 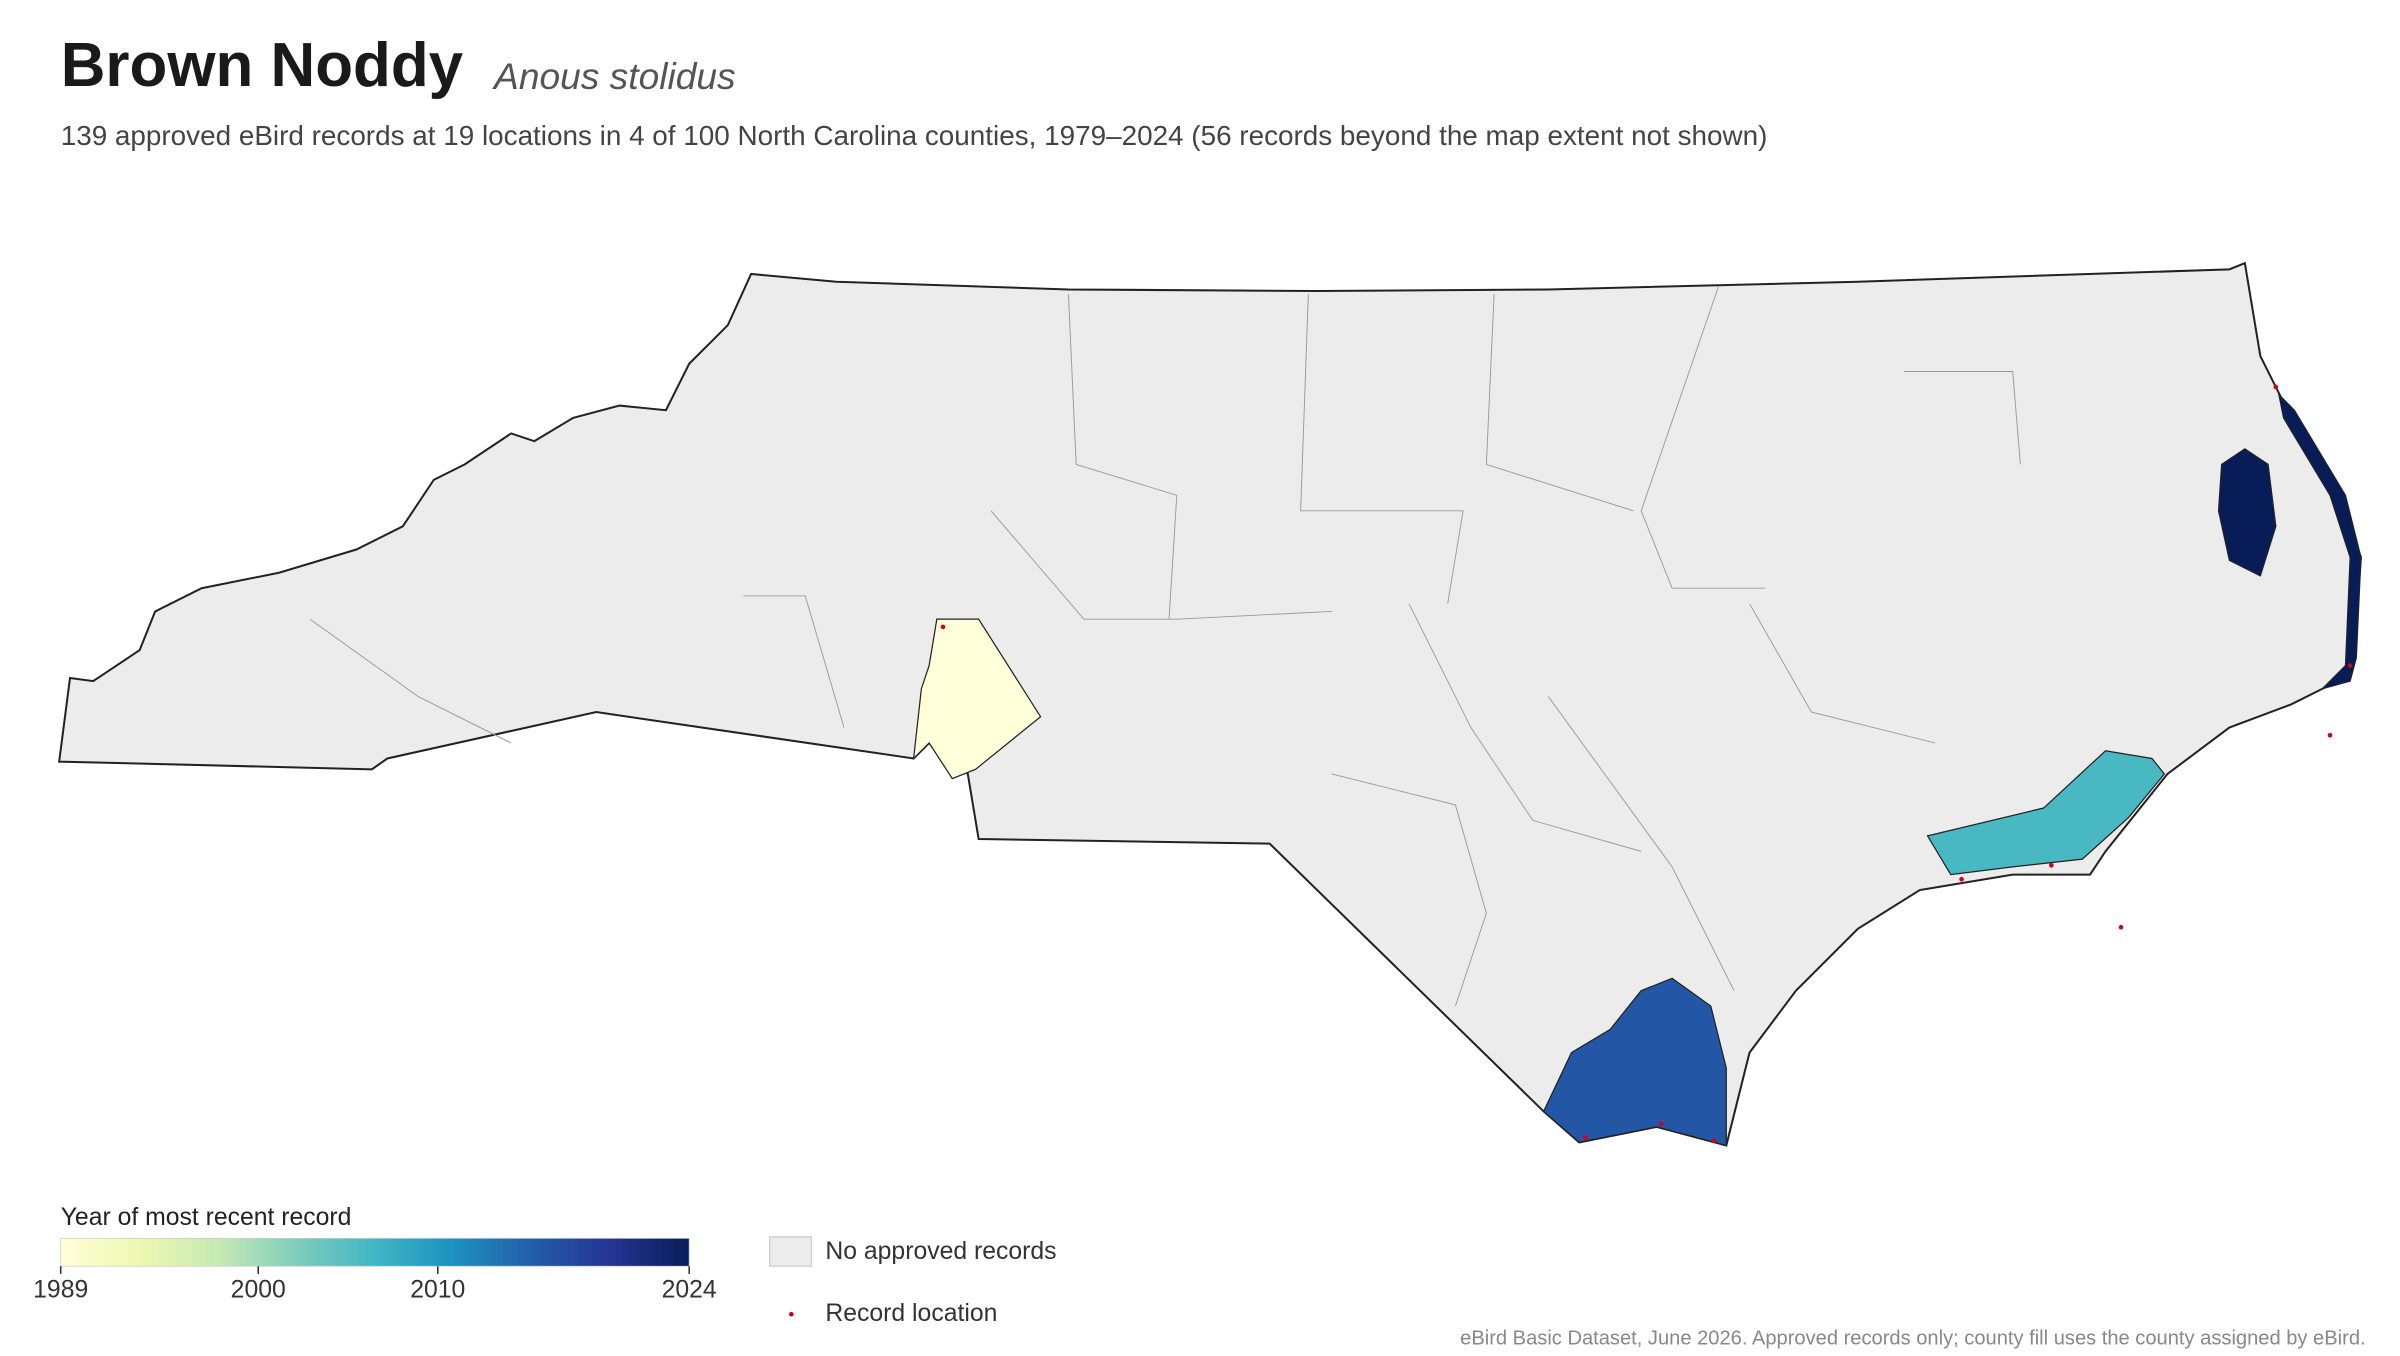 What do you see at coordinates (375, 1252) in the screenshot?
I see `colorbar` at bounding box center [375, 1252].